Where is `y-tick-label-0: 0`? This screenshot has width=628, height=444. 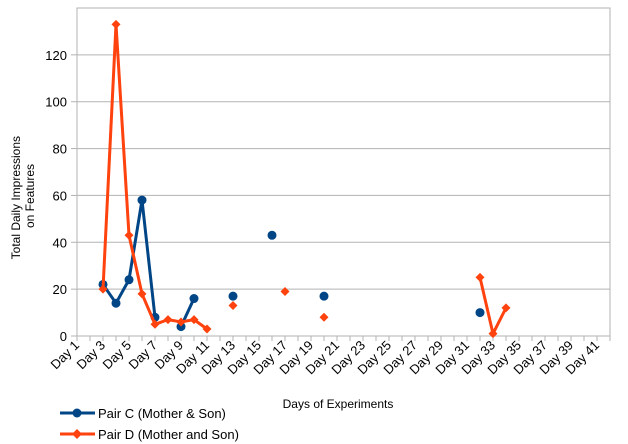 y-tick-label-0: 0 is located at coordinates (63, 336).